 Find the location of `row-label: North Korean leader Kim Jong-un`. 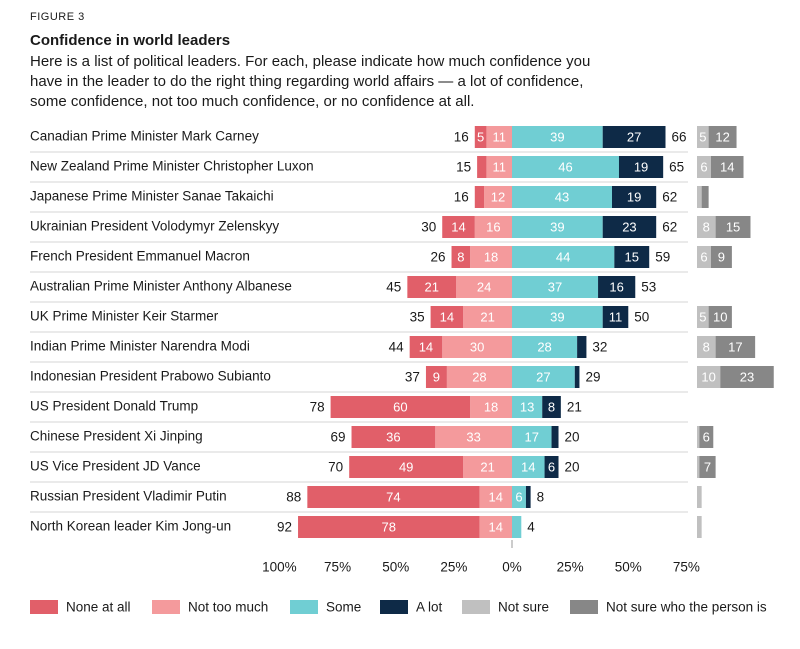

row-label: North Korean leader Kim Jong-un is located at coordinates (130, 526).